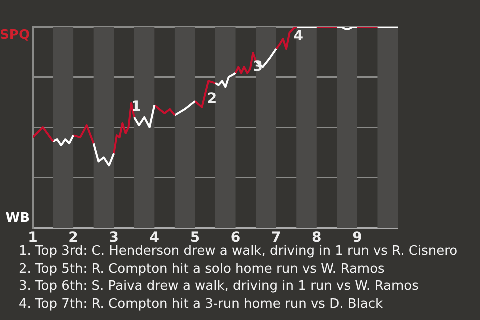 The image size is (480, 320). I want to click on annotation: 4, so click(299, 36).